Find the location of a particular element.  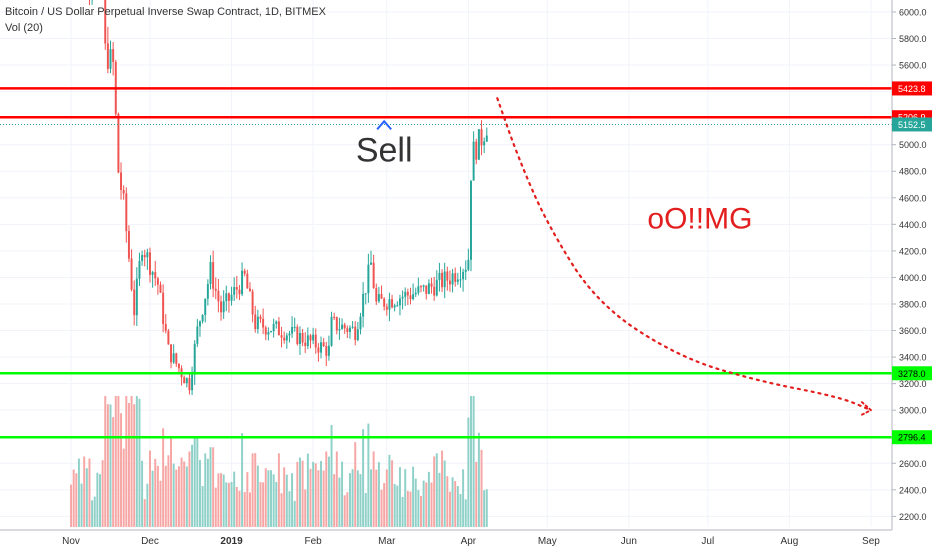

time-tick-label: Dec is located at coordinates (150, 541).